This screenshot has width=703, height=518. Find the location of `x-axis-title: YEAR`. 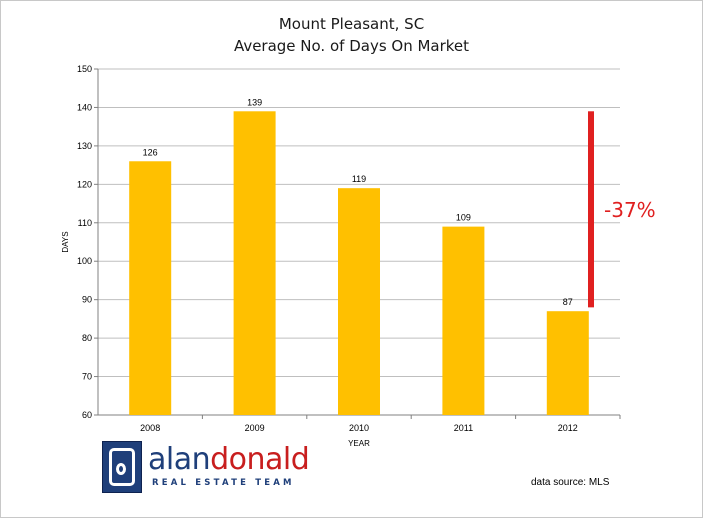

x-axis-title: YEAR is located at coordinates (359, 443).